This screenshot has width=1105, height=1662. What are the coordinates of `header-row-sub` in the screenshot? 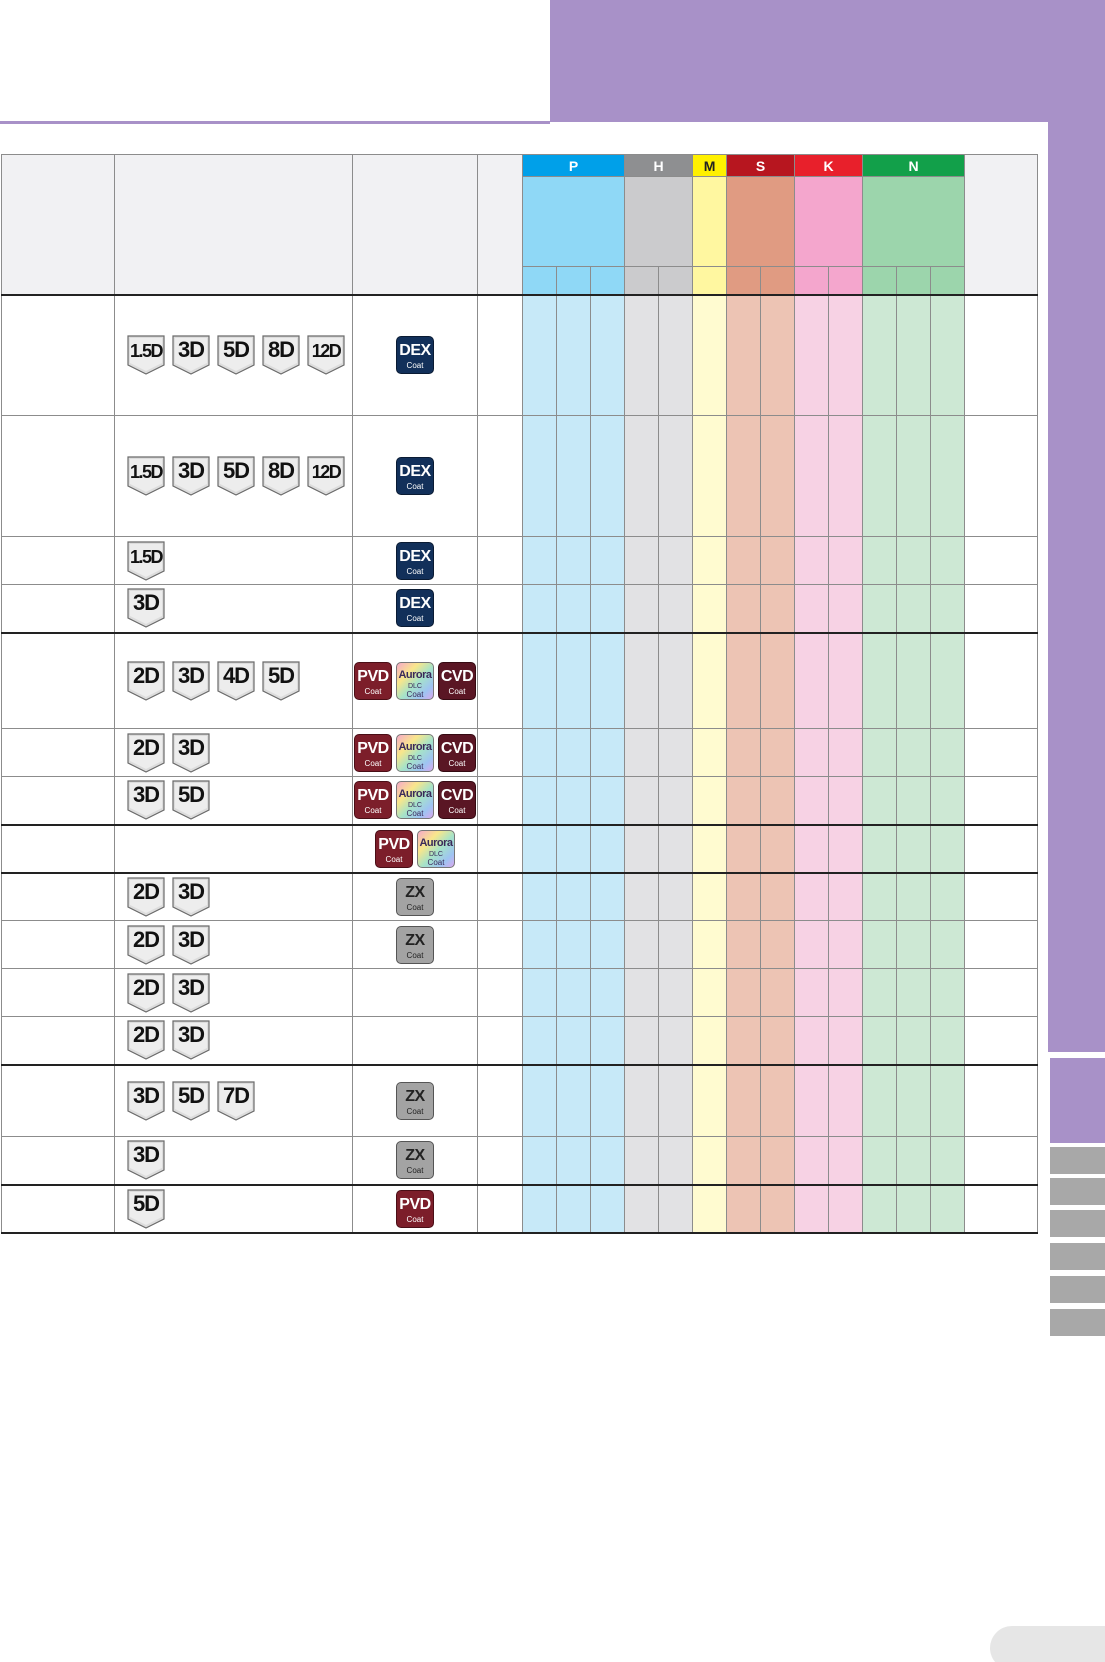 It's located at (520, 221).